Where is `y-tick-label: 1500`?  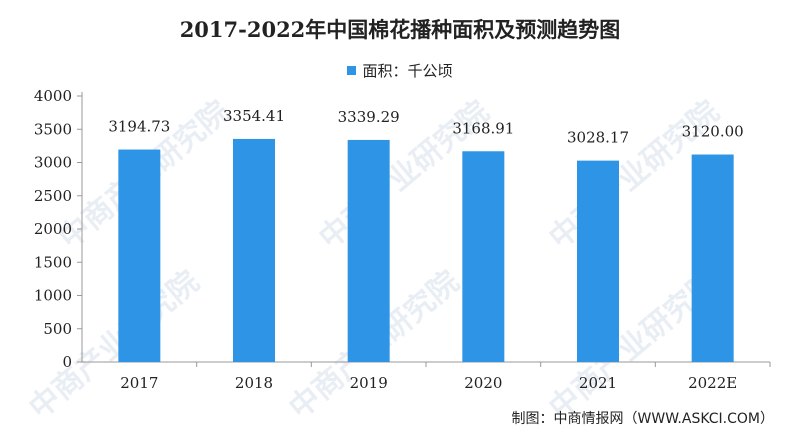 y-tick-label: 1500 is located at coordinates (53, 262).